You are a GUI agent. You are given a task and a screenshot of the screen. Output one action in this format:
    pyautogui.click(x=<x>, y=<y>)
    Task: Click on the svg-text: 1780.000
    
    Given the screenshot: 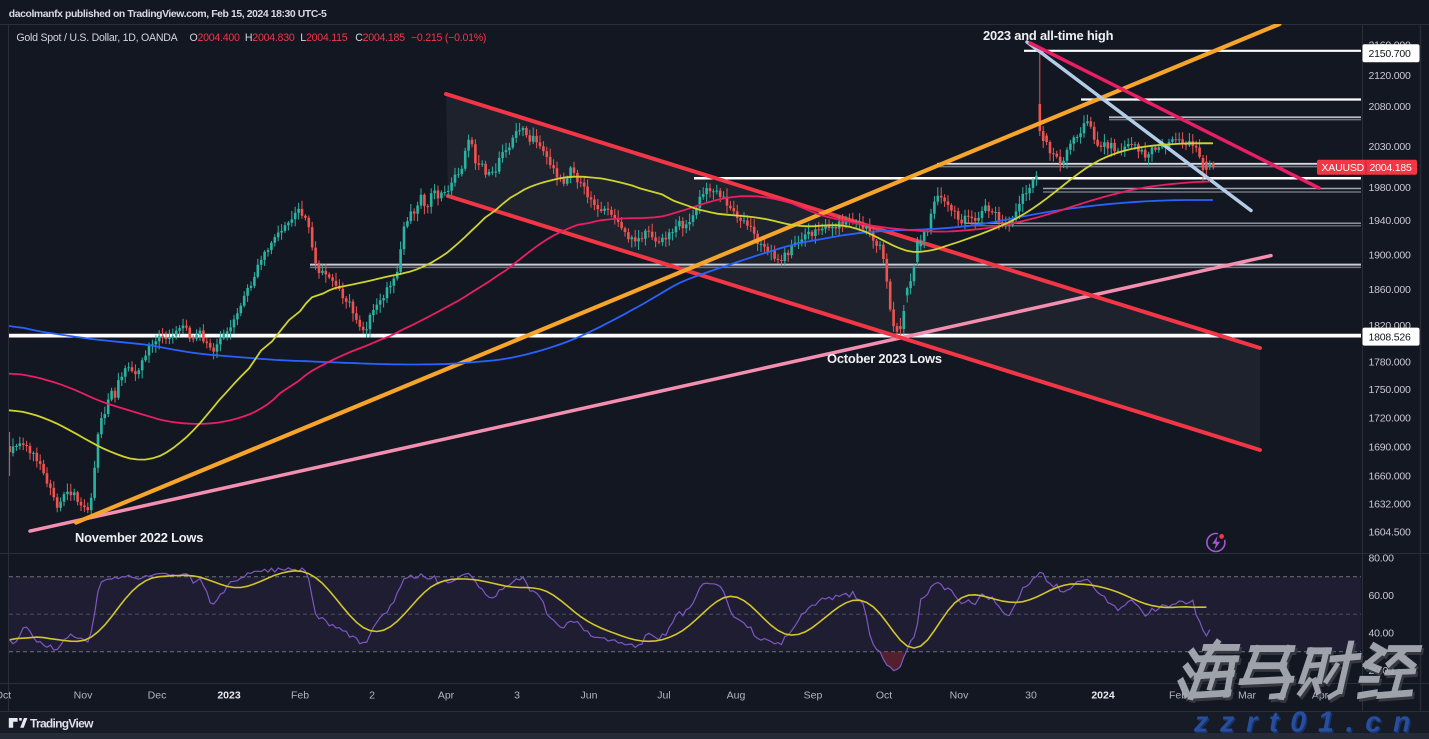 What is the action you would take?
    pyautogui.click(x=1390, y=362)
    